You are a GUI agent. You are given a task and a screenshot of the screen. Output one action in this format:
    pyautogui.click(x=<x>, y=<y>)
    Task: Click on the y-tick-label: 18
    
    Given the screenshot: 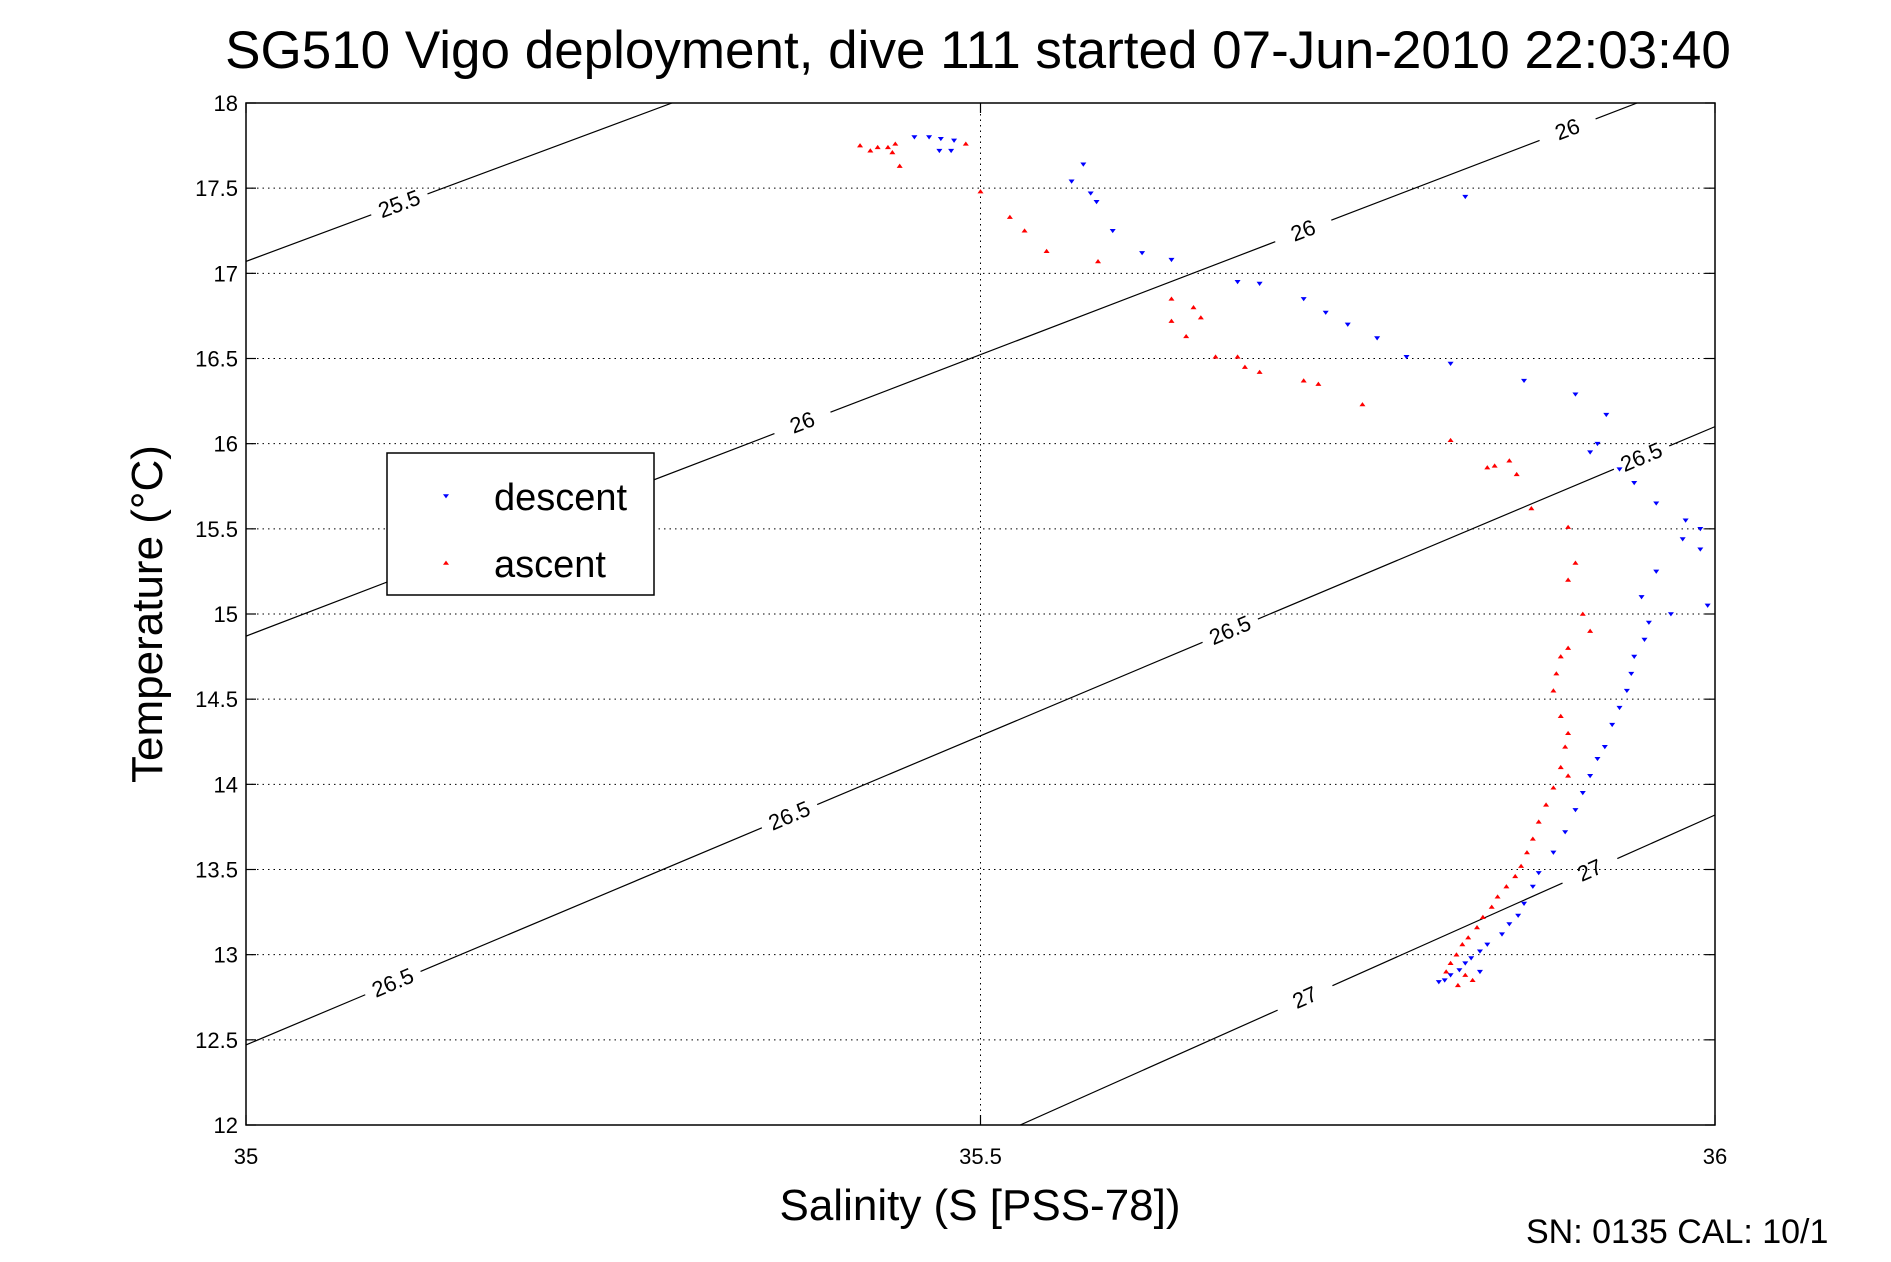 What is the action you would take?
    pyautogui.click(x=226, y=103)
    